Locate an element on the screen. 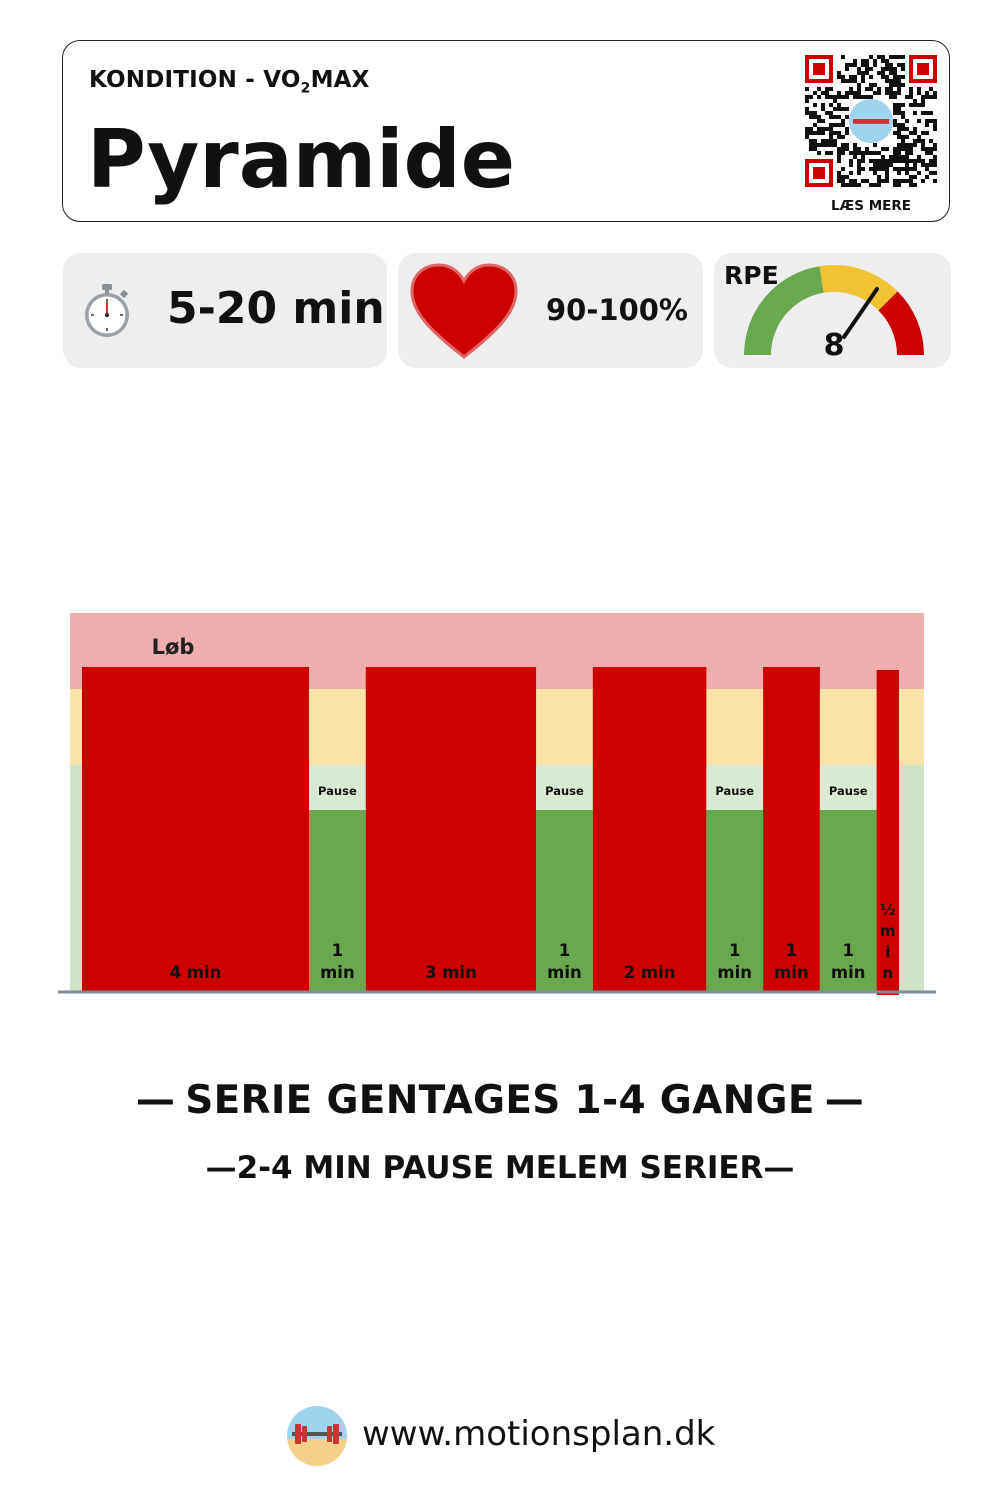 The height and width of the screenshot is (1500, 1000). duration-label-9-line-1: ½ is located at coordinates (888, 910).